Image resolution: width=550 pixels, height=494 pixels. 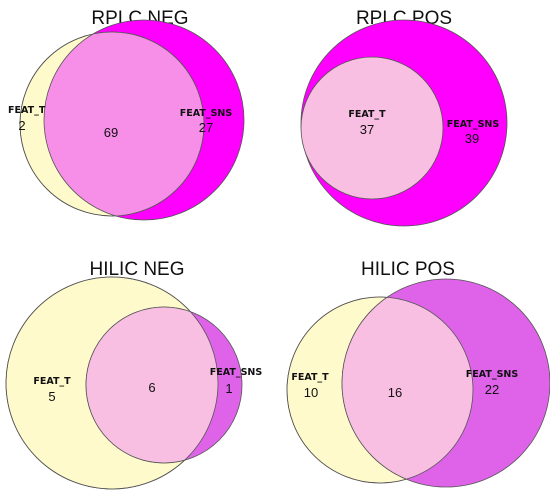 I want to click on count-feat-sns-only: 22, so click(x=492, y=389).